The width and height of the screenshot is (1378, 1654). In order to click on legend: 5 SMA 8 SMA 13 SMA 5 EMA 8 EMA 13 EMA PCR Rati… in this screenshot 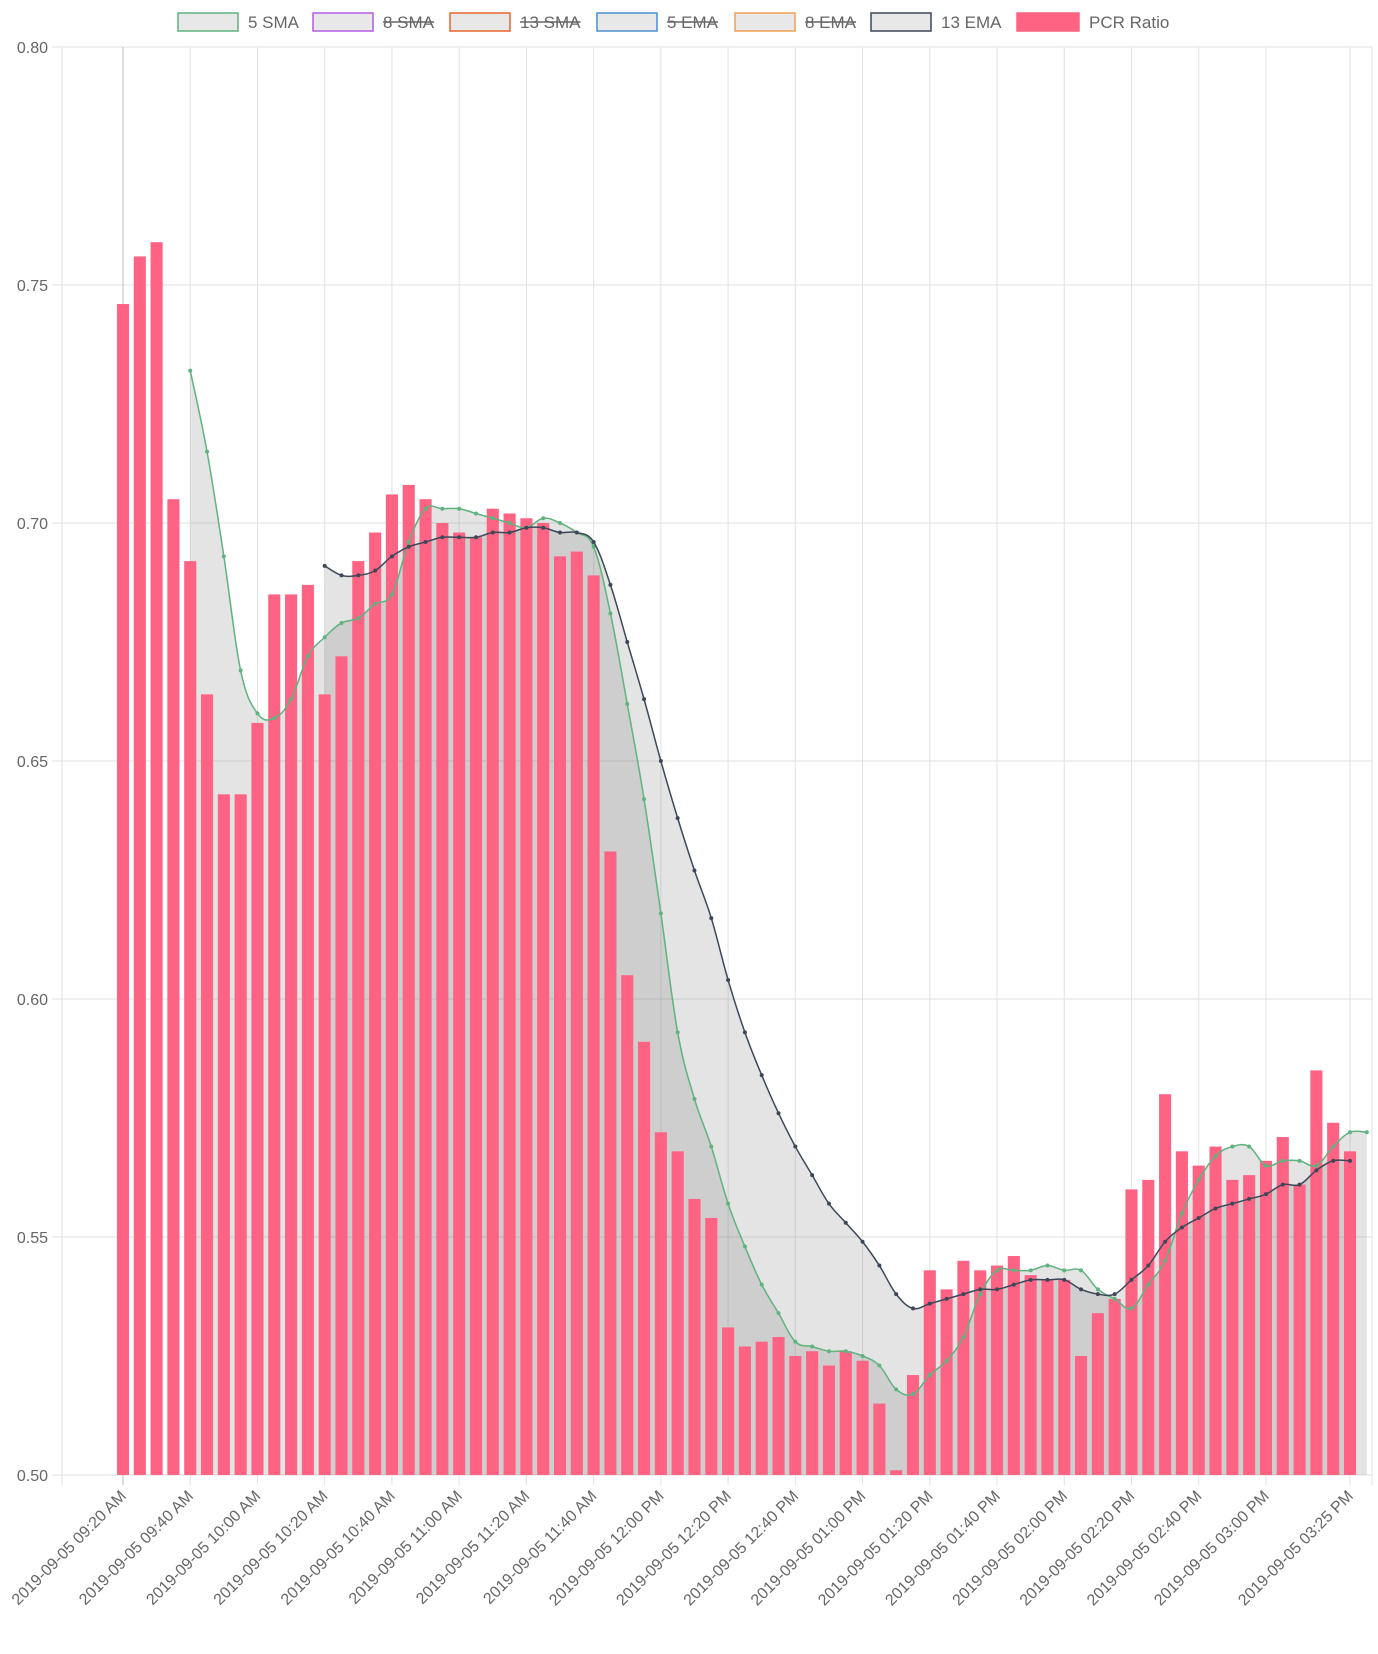, I will do `click(673, 22)`.